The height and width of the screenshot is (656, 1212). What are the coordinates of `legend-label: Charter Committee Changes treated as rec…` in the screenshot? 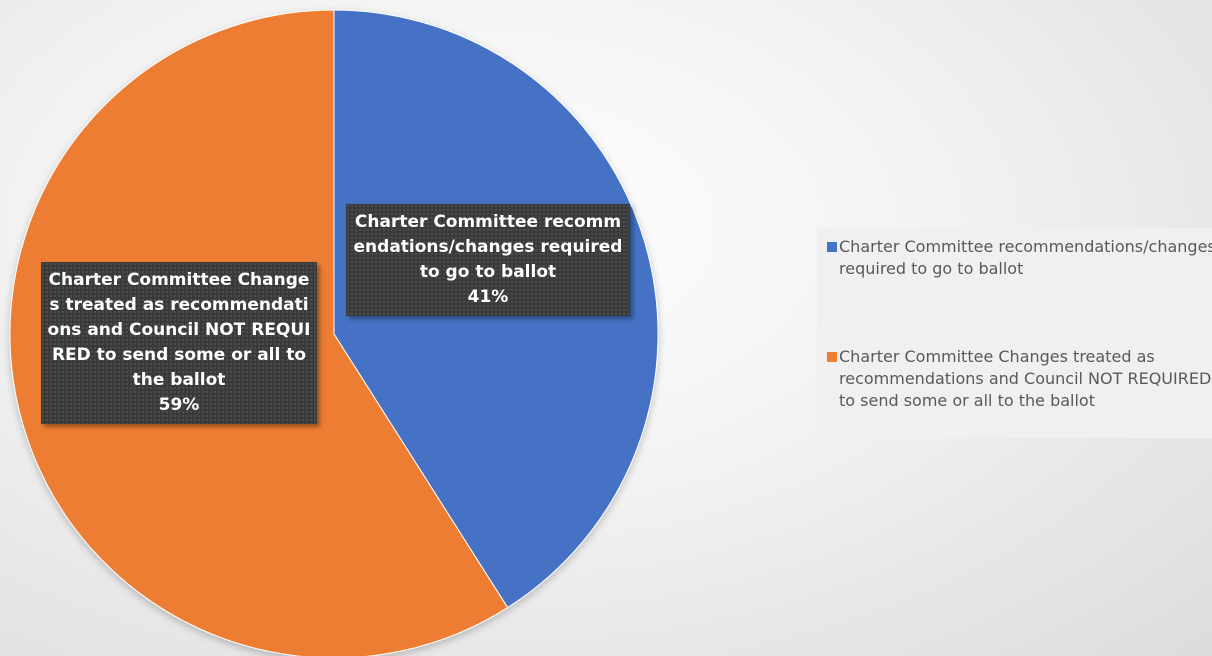 It's located at (1025, 378).